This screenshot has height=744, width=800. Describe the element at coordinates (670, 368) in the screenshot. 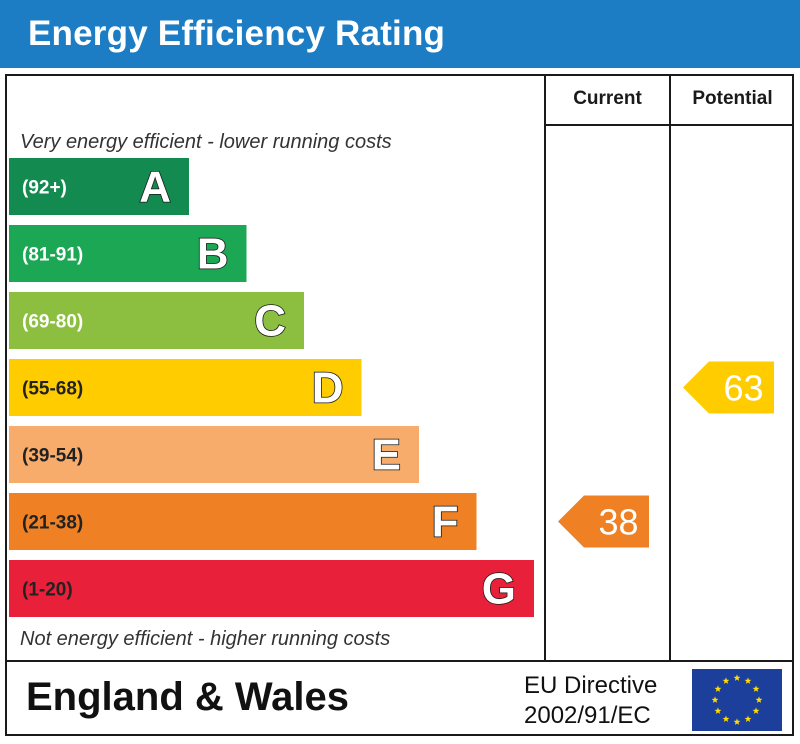

I see `divider-potential` at that location.